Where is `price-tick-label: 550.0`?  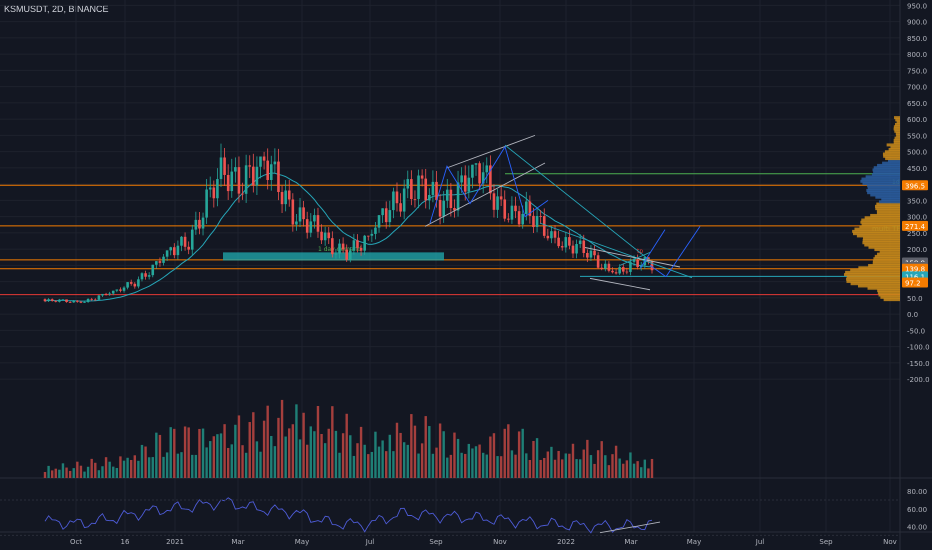 price-tick-label: 550.0 is located at coordinates (917, 136).